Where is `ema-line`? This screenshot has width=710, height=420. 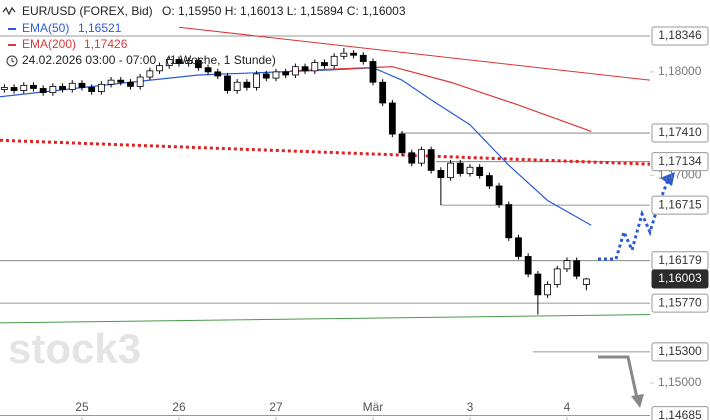 ema-line is located at coordinates (441, 99).